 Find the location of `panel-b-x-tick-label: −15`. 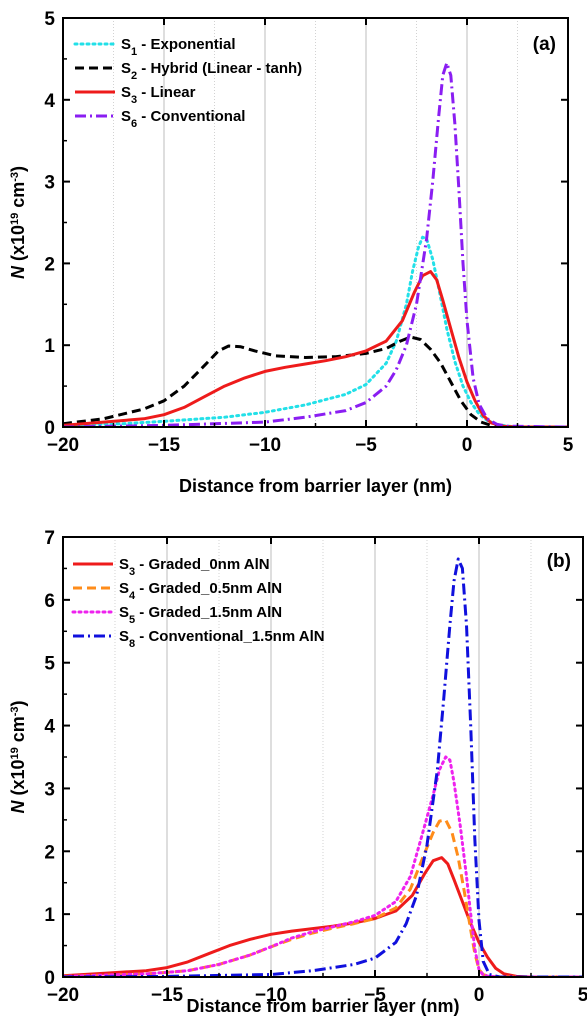

panel-b-x-tick-label: −15 is located at coordinates (167, 995).